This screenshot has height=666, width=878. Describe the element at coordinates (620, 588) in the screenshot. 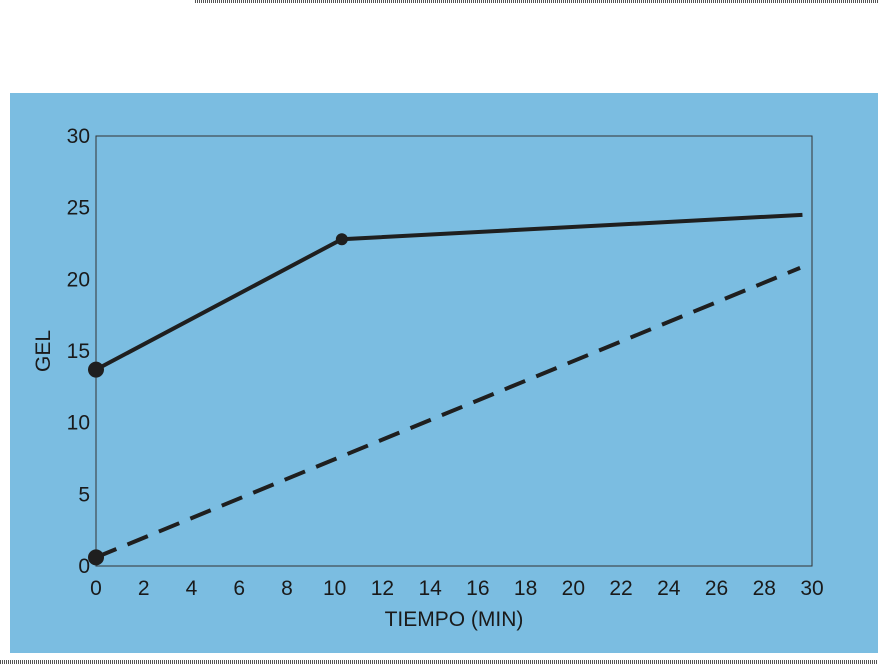

I see `x-tick-label: 22` at that location.